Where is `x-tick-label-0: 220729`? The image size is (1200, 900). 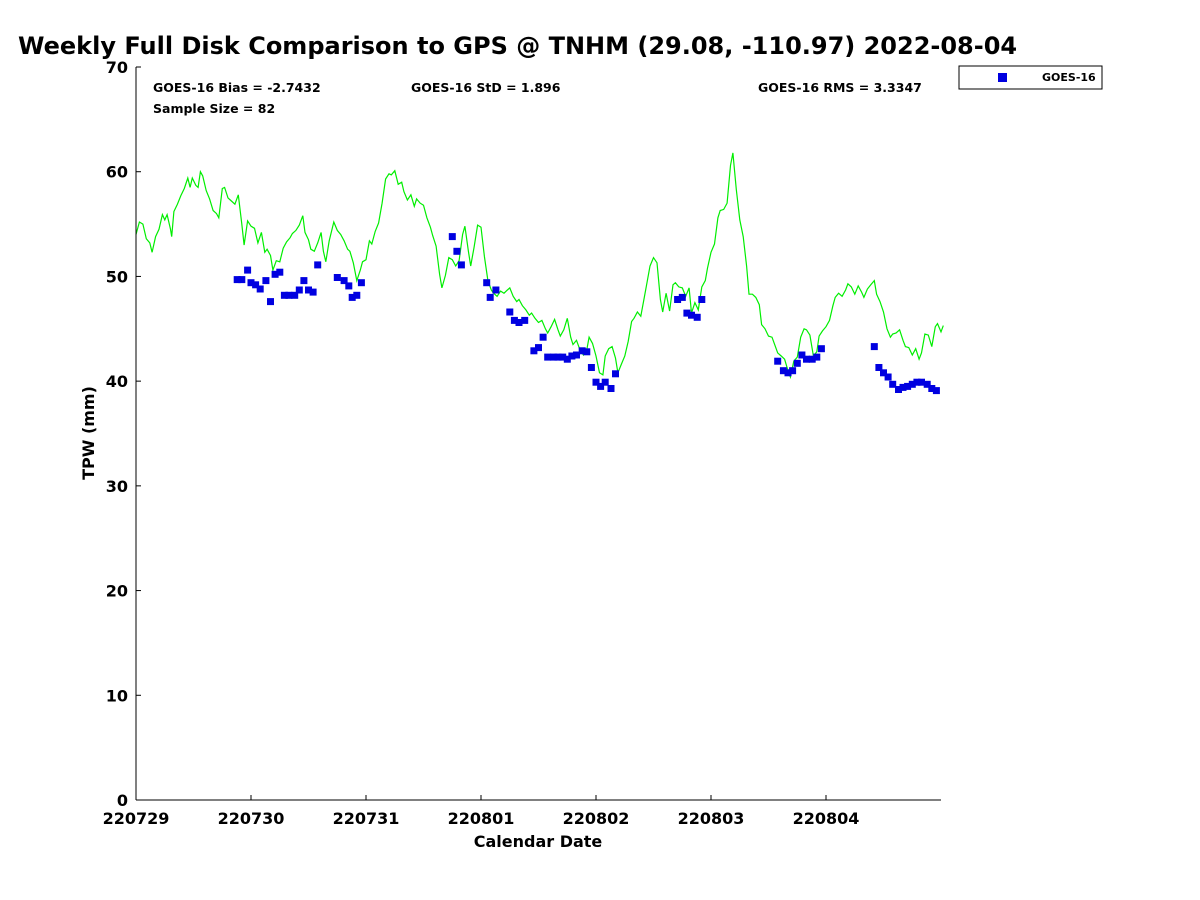 x-tick-label-0: 220729 is located at coordinates (136, 818).